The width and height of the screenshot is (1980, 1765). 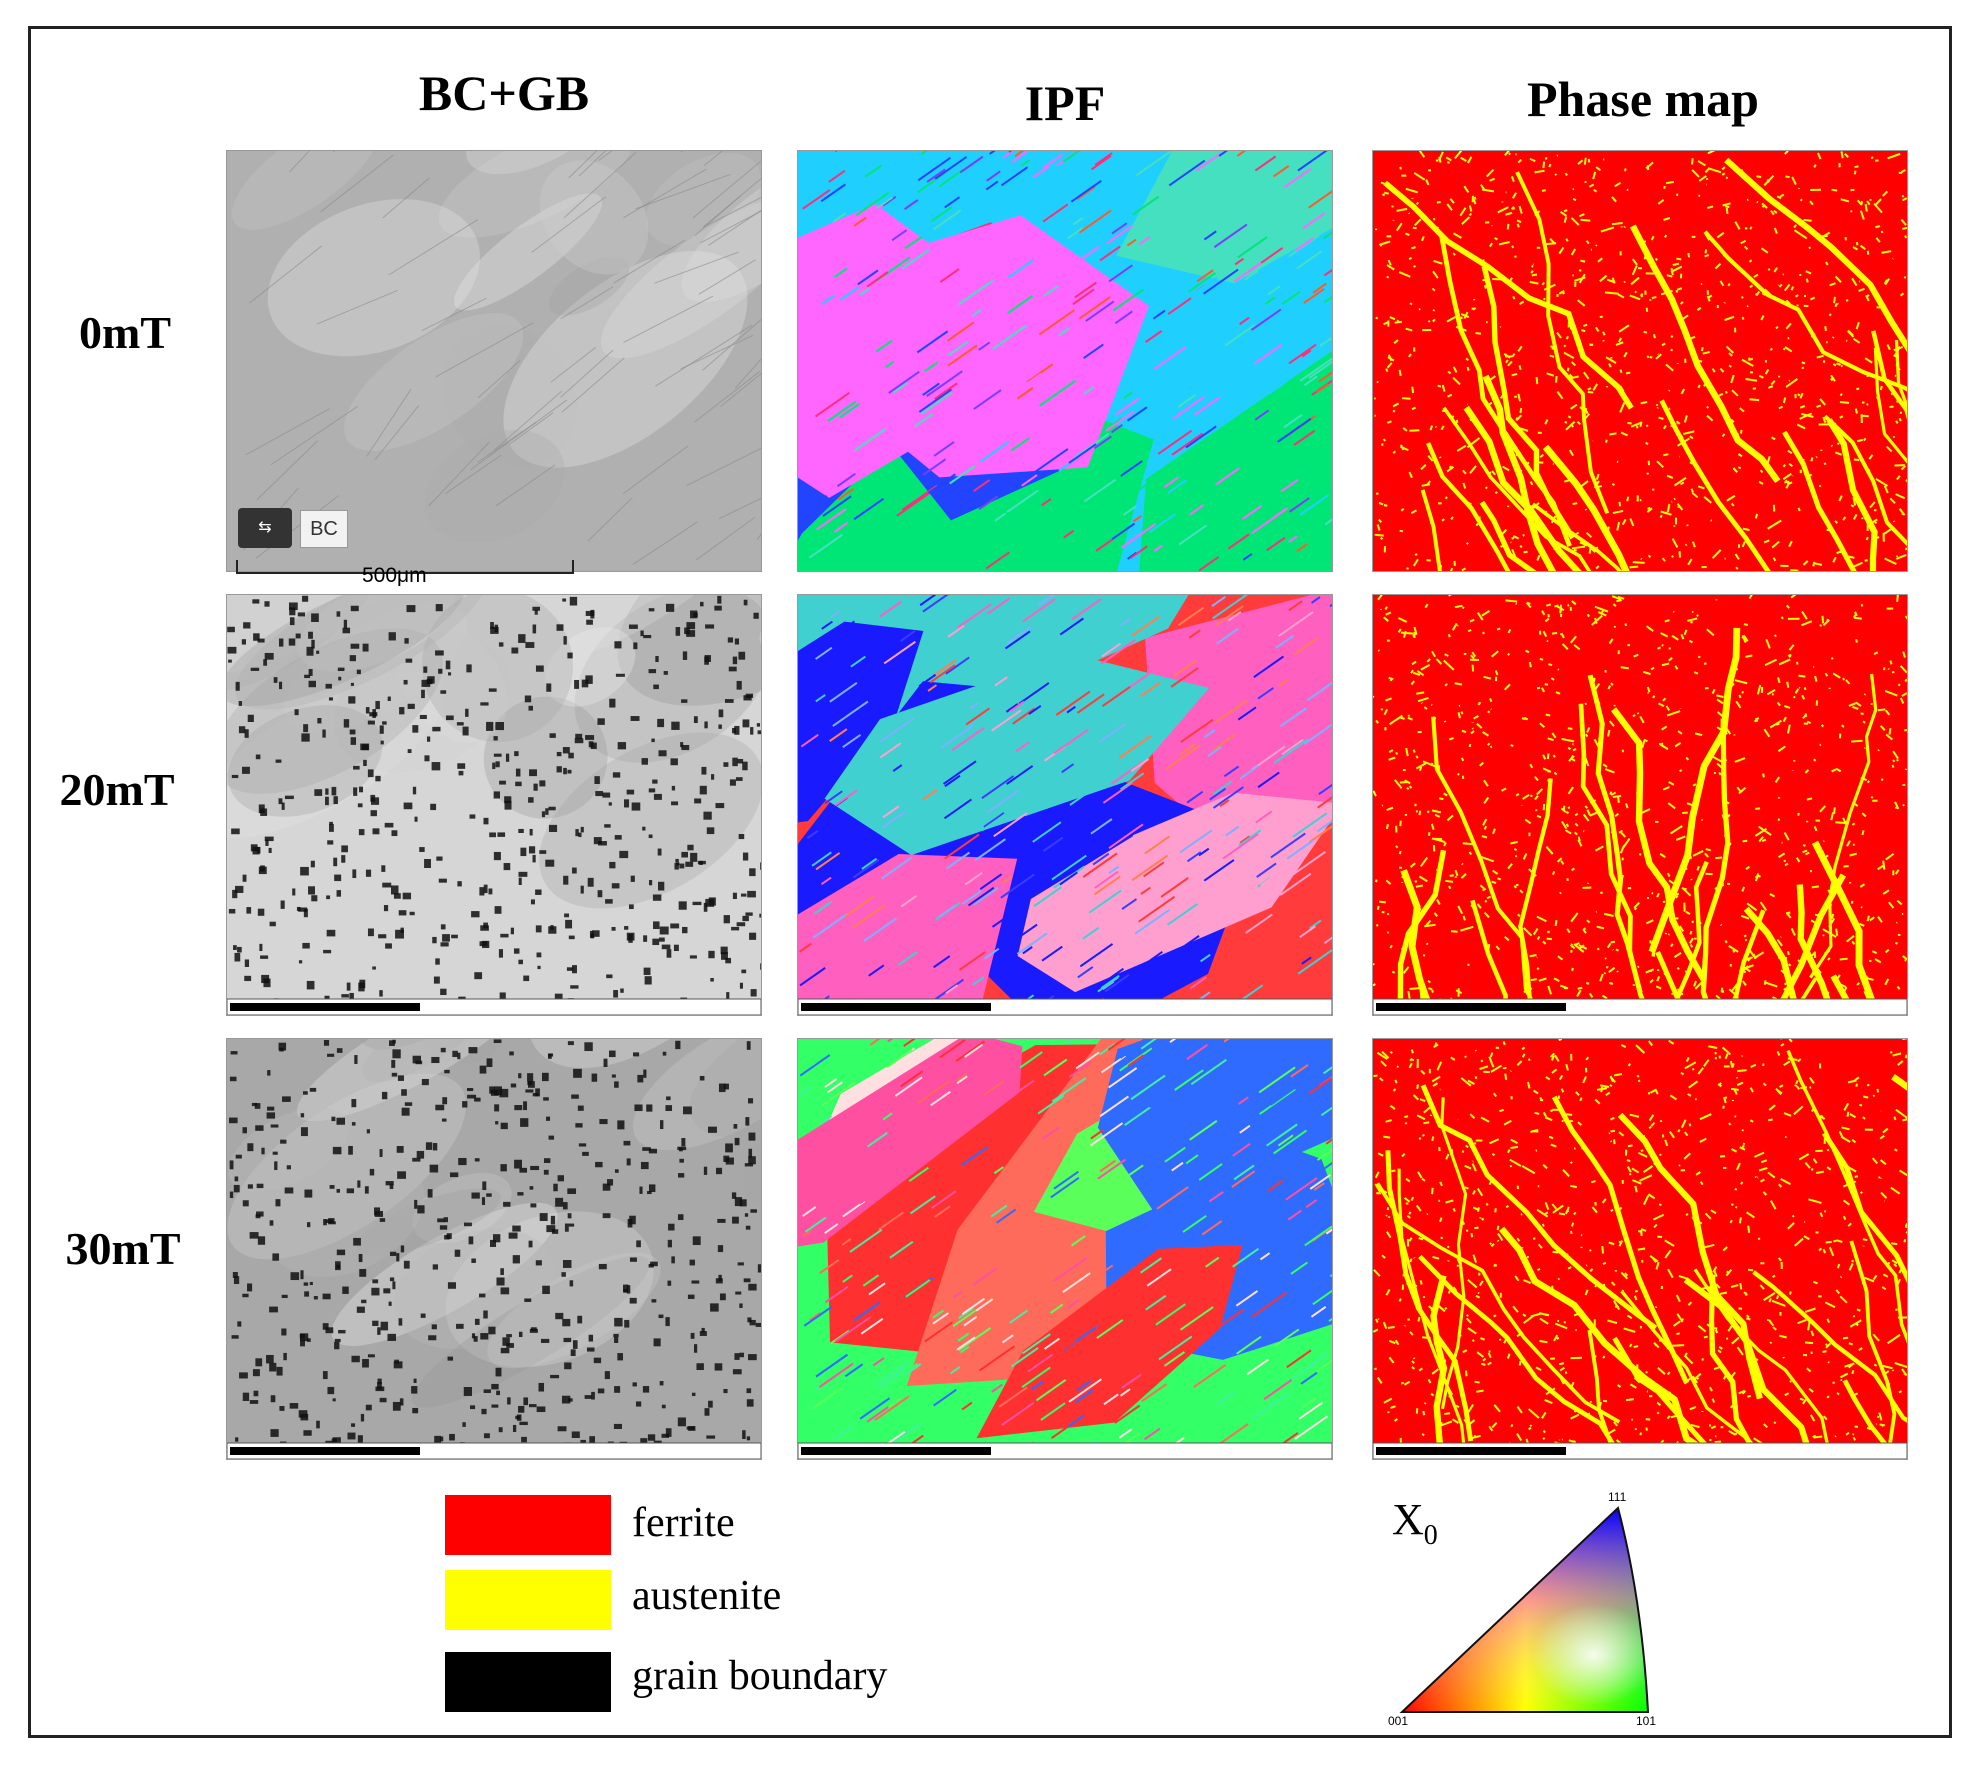 I want to click on ipf-key-label-111: 111, so click(x=1617, y=1497).